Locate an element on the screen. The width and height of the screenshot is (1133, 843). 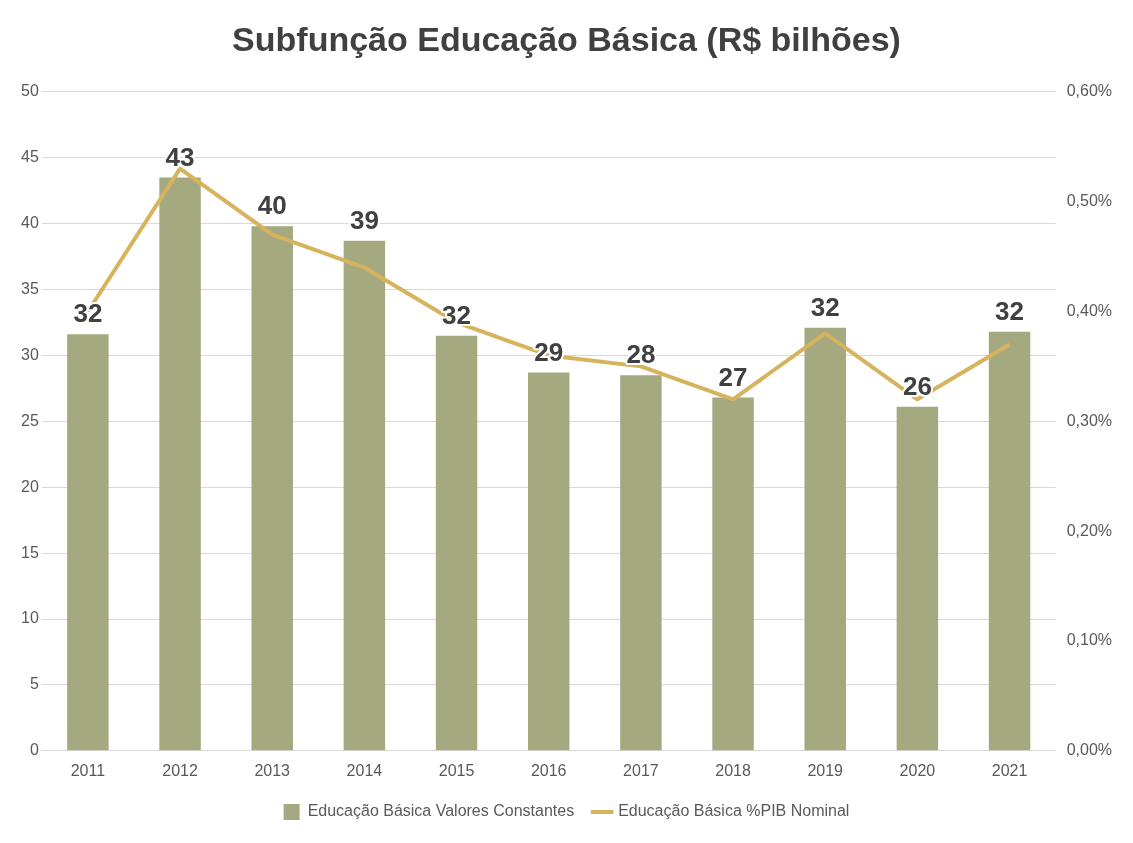
y-tick-label: 20 is located at coordinates (30, 486).